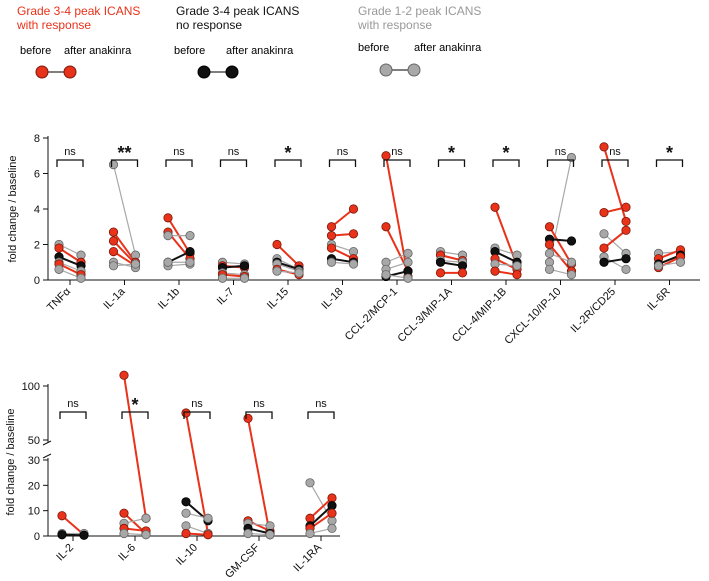 The height and width of the screenshot is (581, 709). Describe the element at coordinates (233, 163) in the screenshot. I see `top-3-sig-bracket` at that location.